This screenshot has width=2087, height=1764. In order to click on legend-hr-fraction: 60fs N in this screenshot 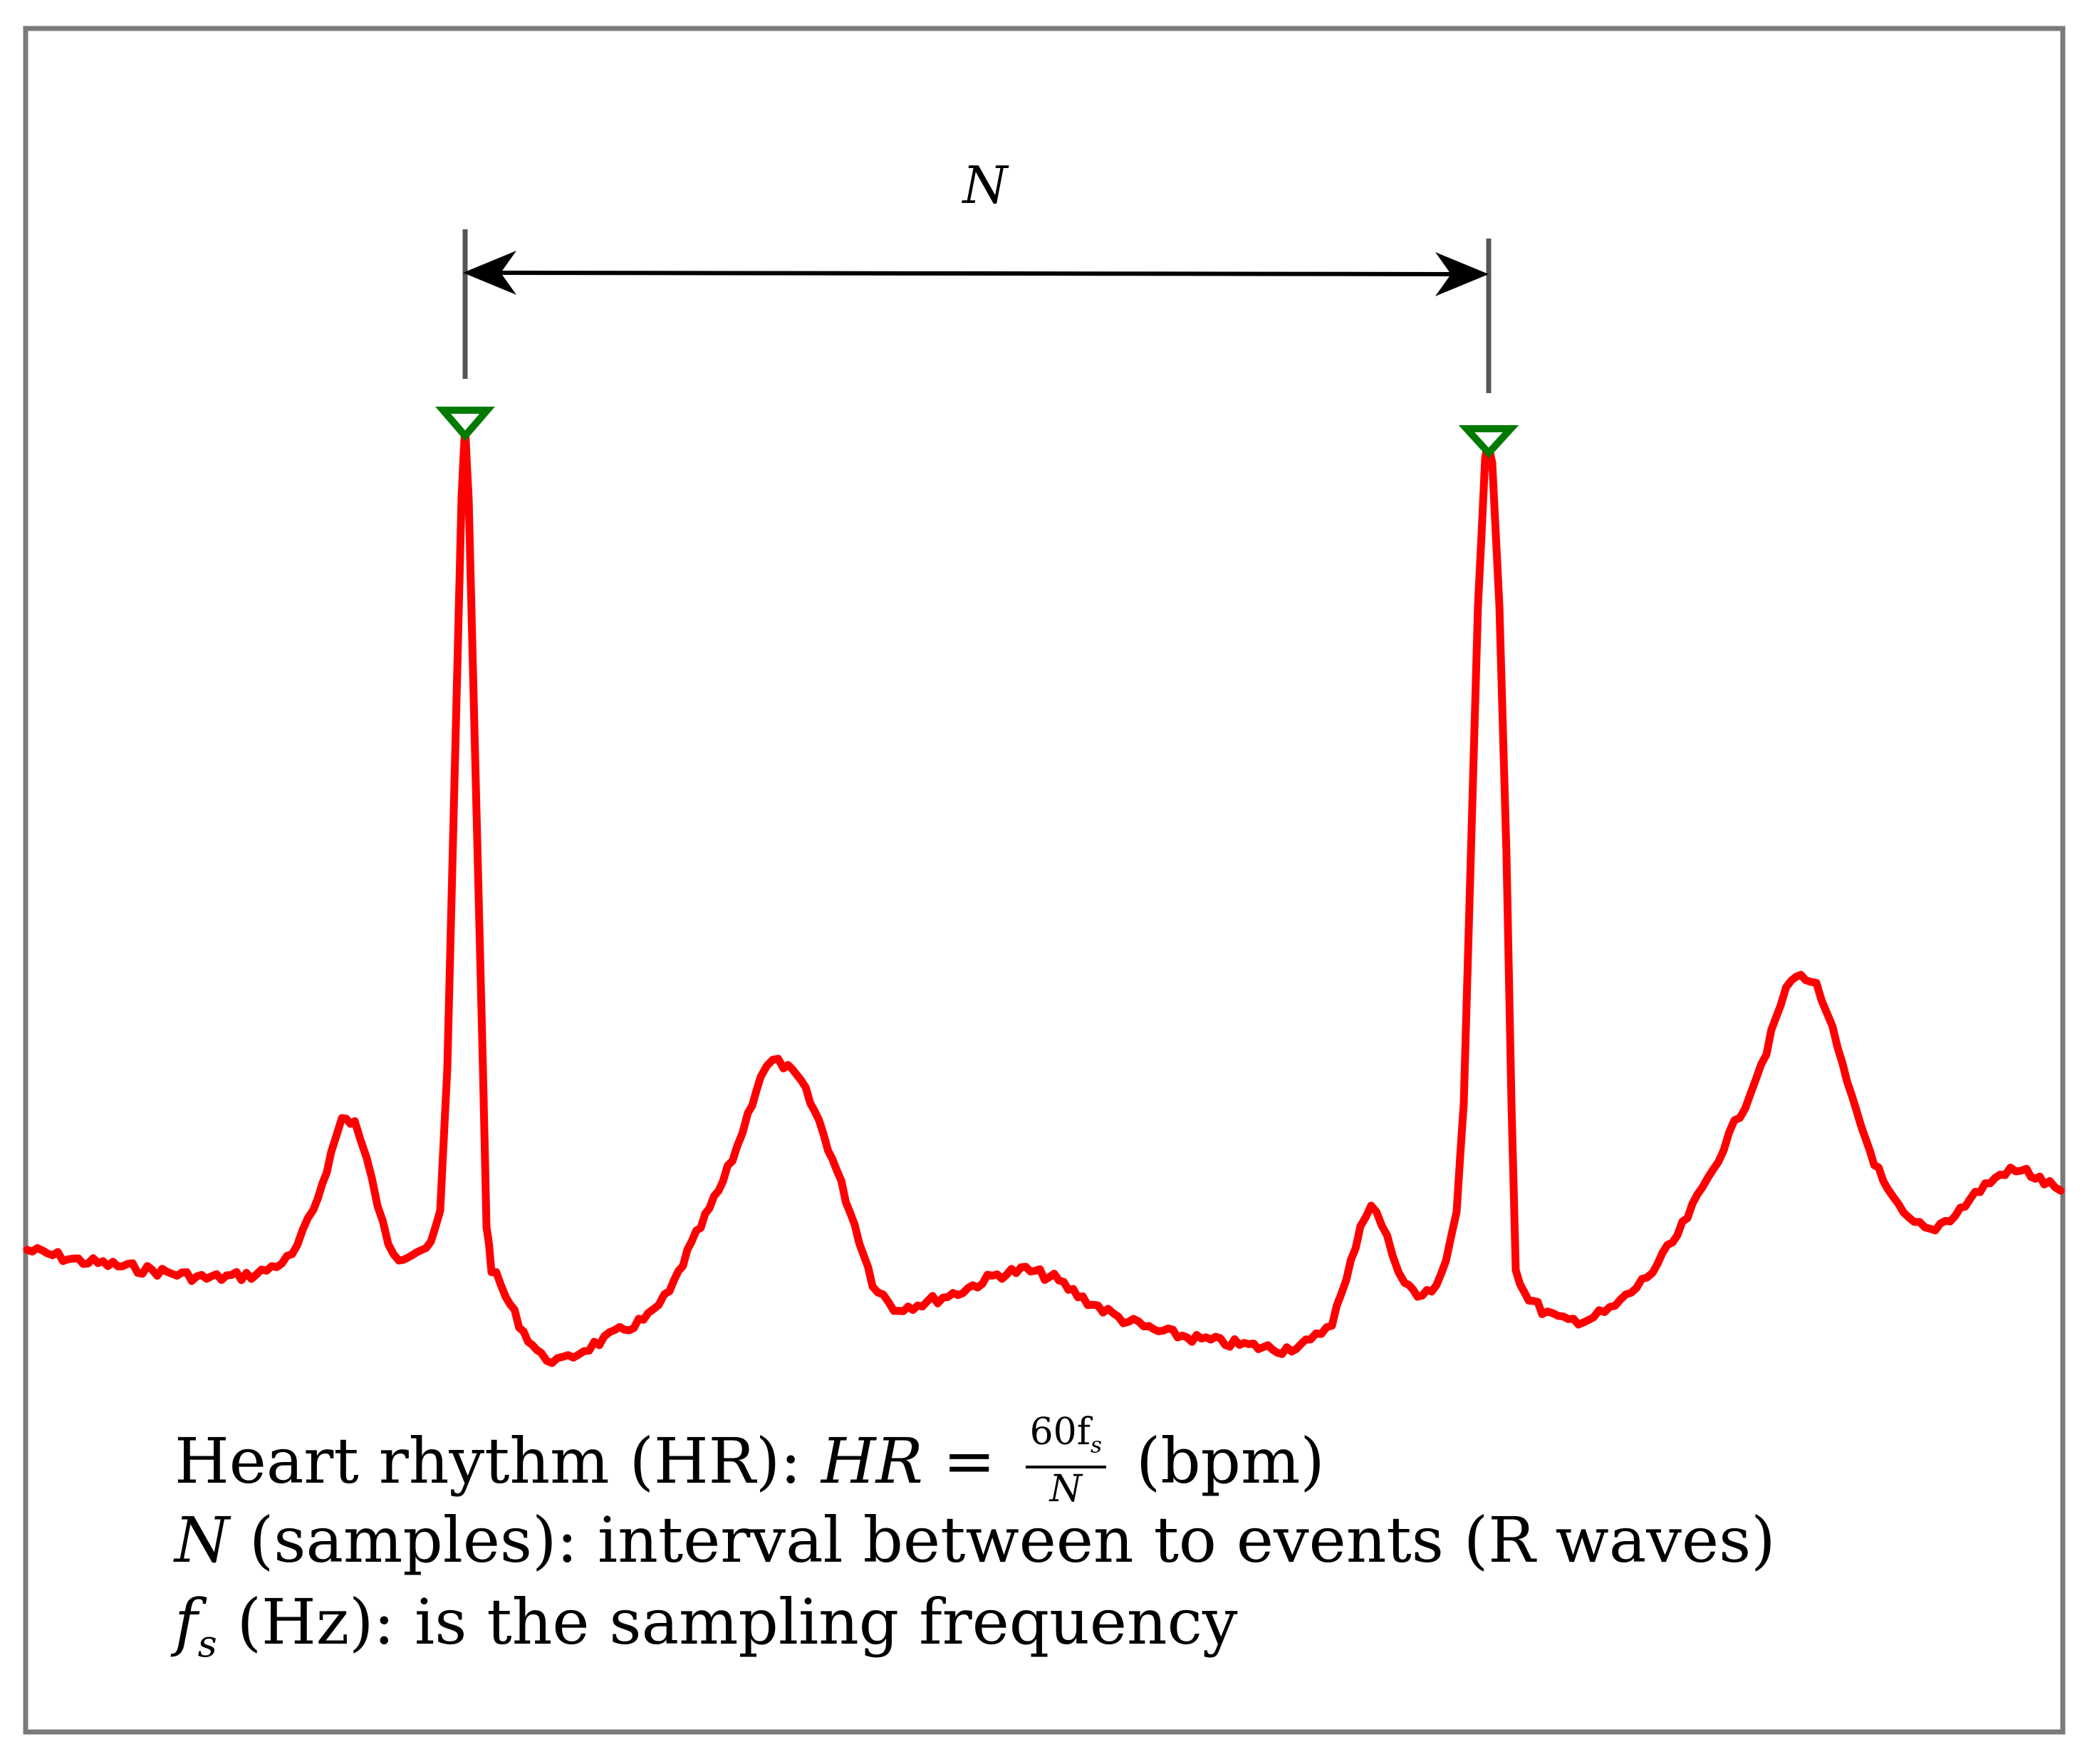, I will do `click(1066, 1461)`.